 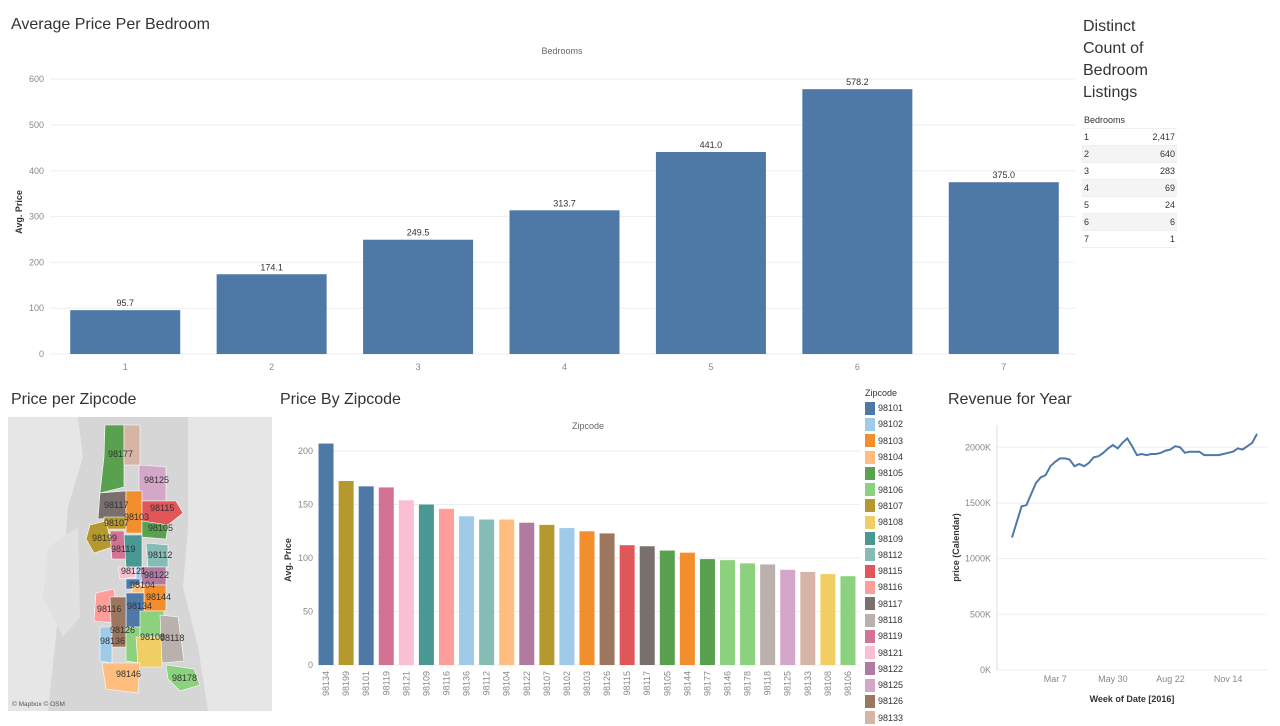 I want to click on map-label: 98118, so click(x=172, y=638).